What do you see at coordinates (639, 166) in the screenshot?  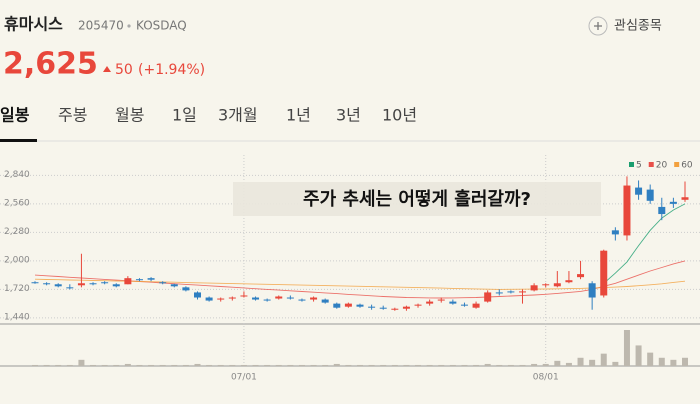 I see `legend-label: 5` at bounding box center [639, 166].